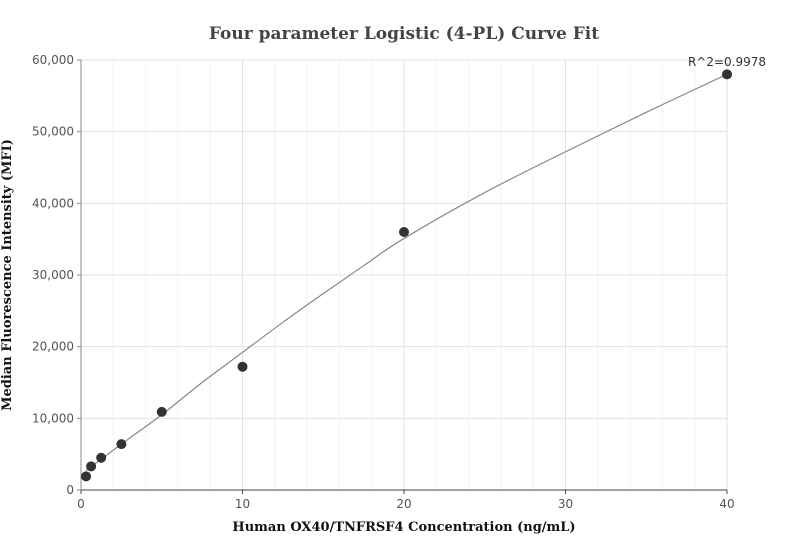 Image resolution: width=808 pixels, height=560 pixels. Describe the element at coordinates (53, 347) in the screenshot. I see `y-tick-label: 20,000` at that location.